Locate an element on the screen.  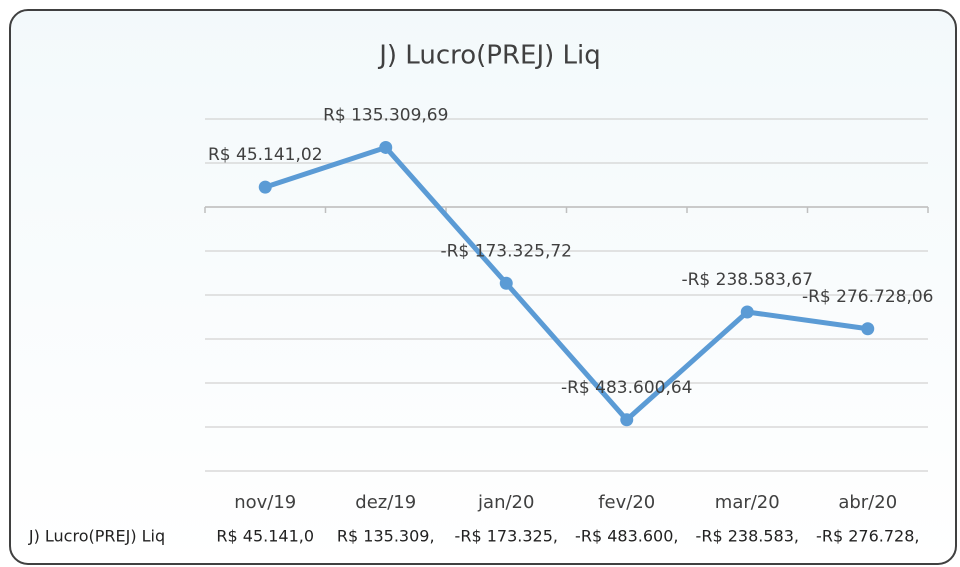
data-table-cell: -R$ 483.600, is located at coordinates (626, 536).